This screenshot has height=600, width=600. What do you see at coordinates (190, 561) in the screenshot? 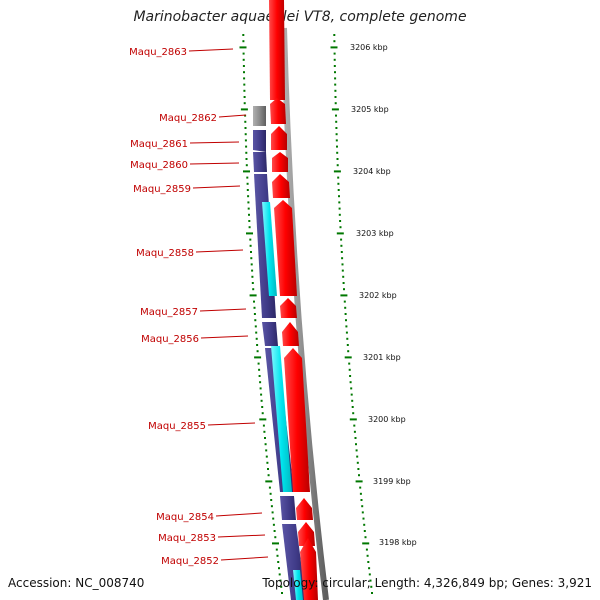
I see `gene-label-maqu-2852: Maqu_2852` at bounding box center [190, 561].